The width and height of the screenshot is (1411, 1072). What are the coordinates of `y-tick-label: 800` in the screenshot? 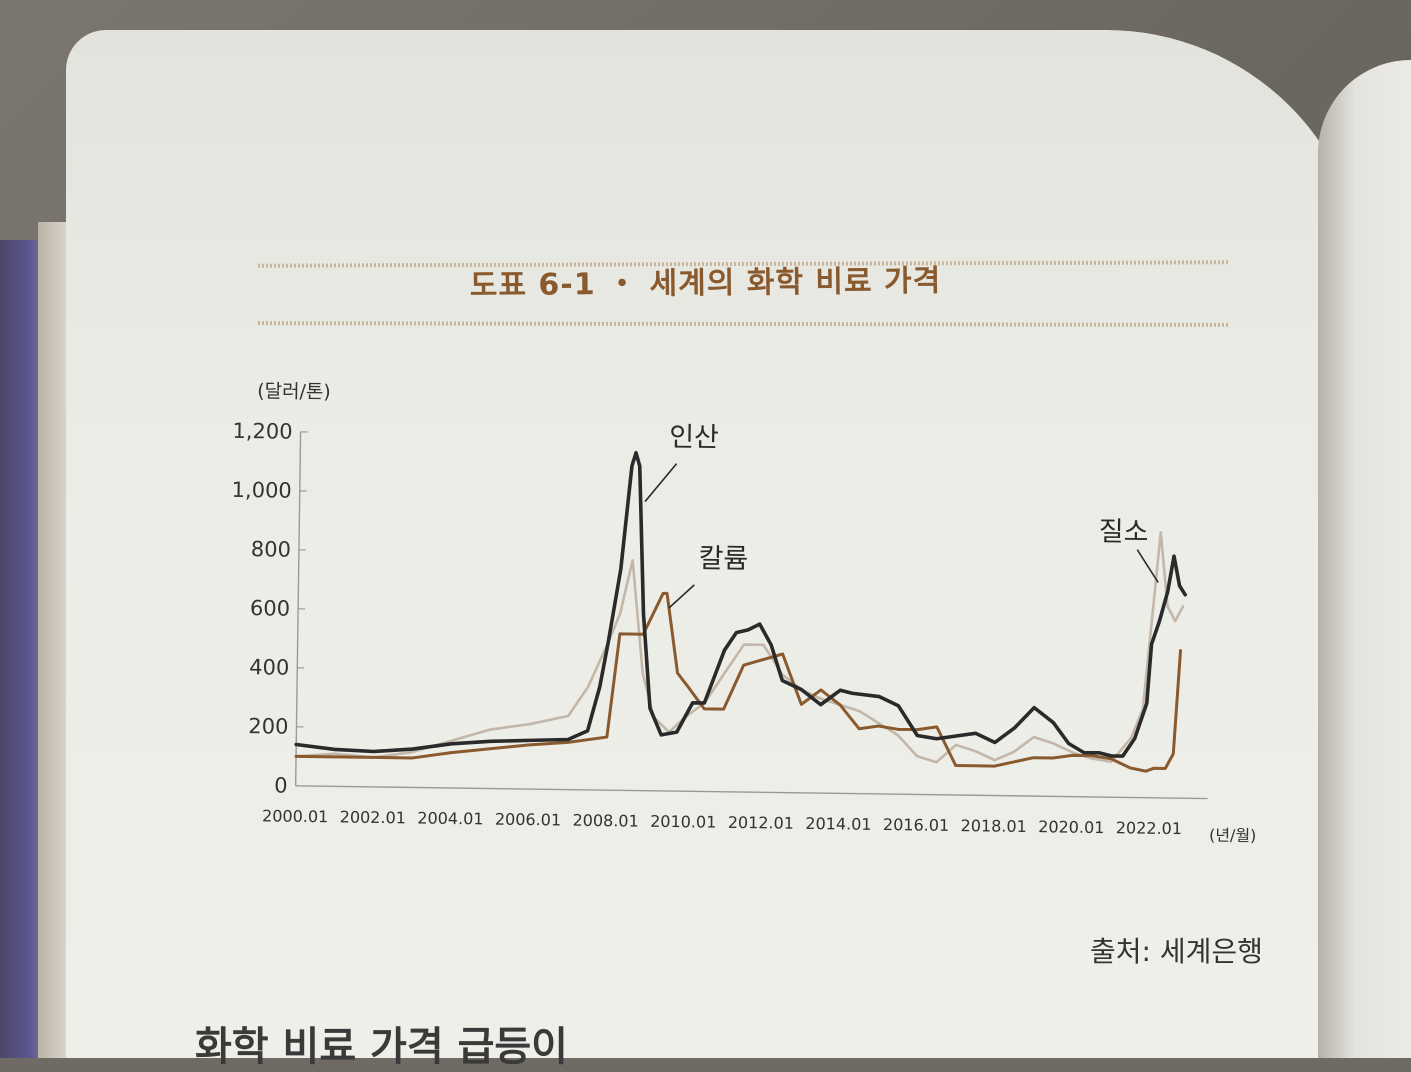 It's located at (271, 549).